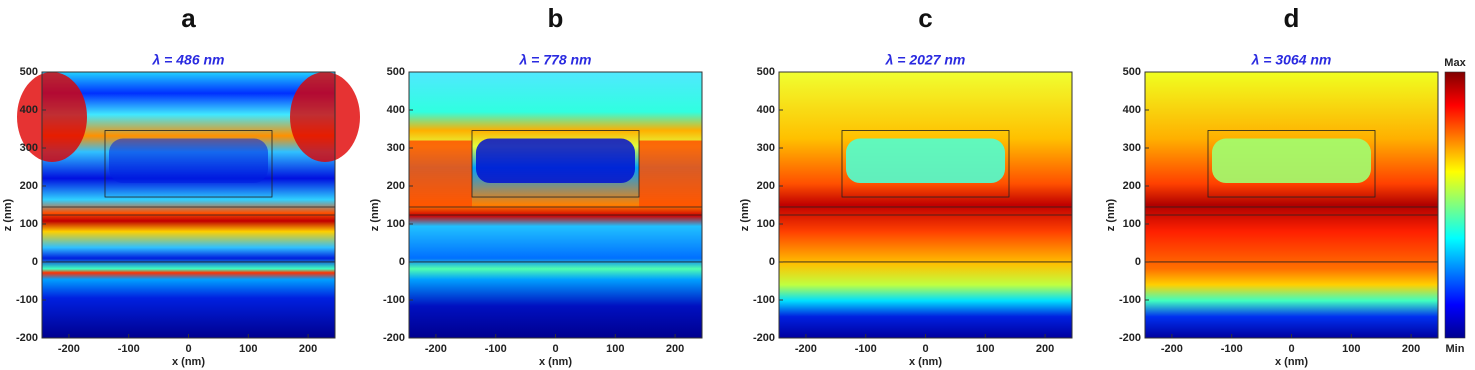  What do you see at coordinates (1291, 60) in the screenshot?
I see `panel-subtitle: λ = 3064 nm` at bounding box center [1291, 60].